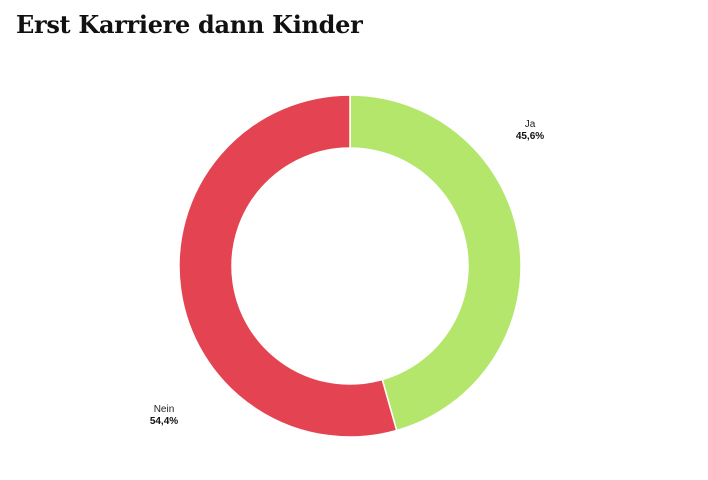 This screenshot has height=480, width=708. What do you see at coordinates (530, 124) in the screenshot?
I see `slice-label-ja: Ja` at bounding box center [530, 124].